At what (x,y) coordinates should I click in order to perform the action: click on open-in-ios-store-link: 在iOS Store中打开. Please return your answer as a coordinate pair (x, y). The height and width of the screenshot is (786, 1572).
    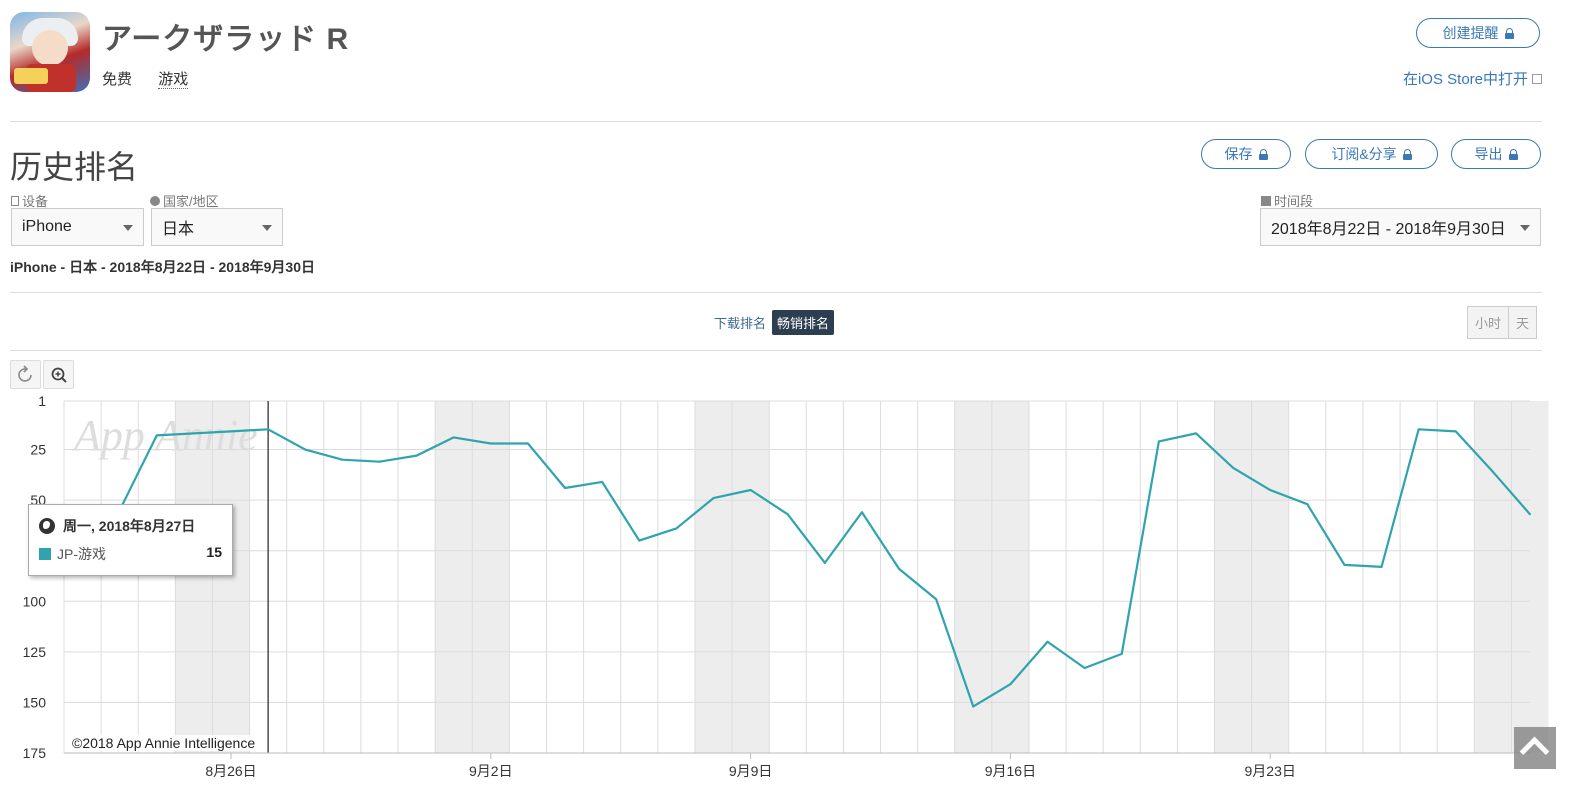
    Looking at the image, I should click on (1472, 78).